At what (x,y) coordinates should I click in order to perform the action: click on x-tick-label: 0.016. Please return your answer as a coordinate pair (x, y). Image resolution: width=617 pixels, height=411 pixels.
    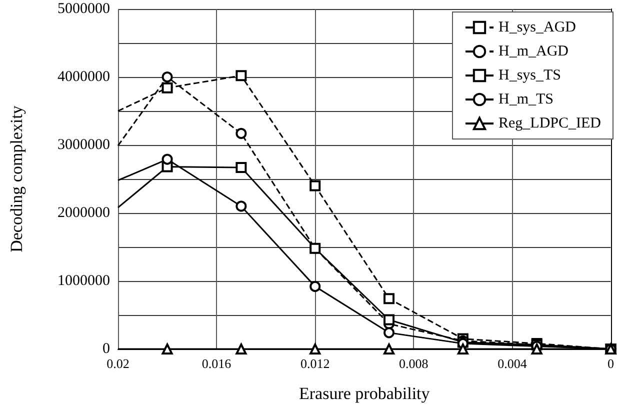
    Looking at the image, I should click on (217, 363).